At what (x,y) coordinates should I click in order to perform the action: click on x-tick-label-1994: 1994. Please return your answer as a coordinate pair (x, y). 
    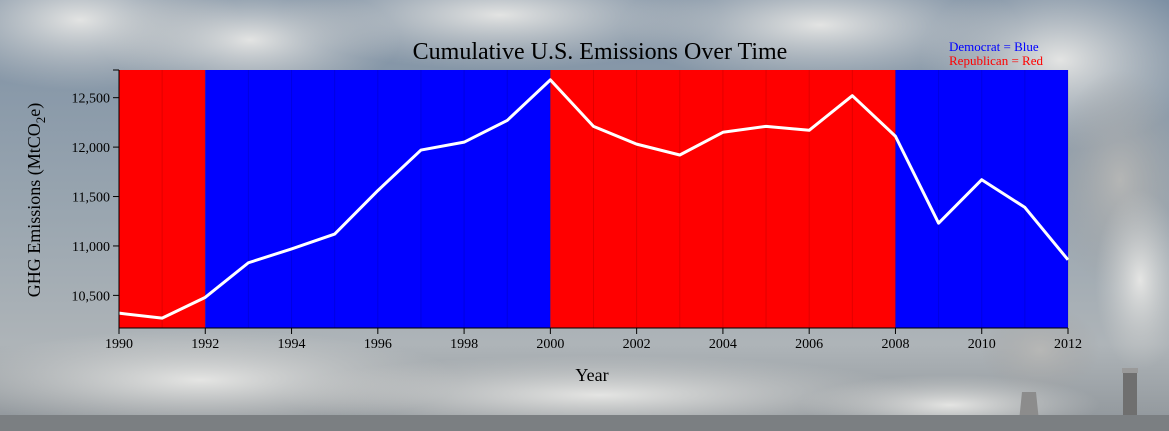
    Looking at the image, I should click on (292, 344).